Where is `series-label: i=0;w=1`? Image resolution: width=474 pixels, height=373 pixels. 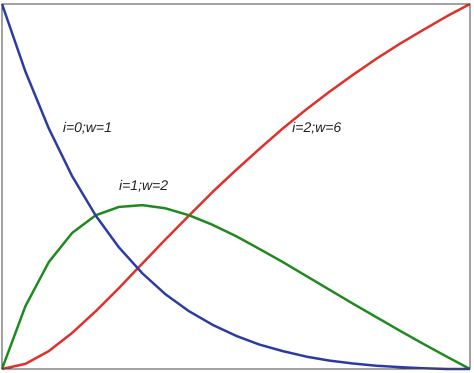 series-label: i=0;w=1 is located at coordinates (87, 126).